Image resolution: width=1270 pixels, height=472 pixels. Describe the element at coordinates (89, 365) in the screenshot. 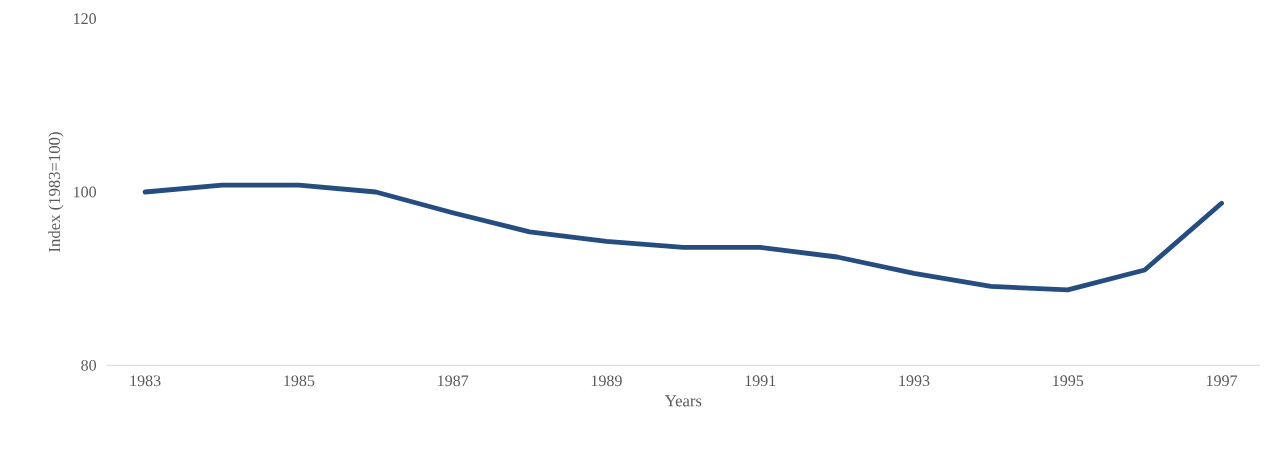

I see `y-tick-label: 80` at that location.